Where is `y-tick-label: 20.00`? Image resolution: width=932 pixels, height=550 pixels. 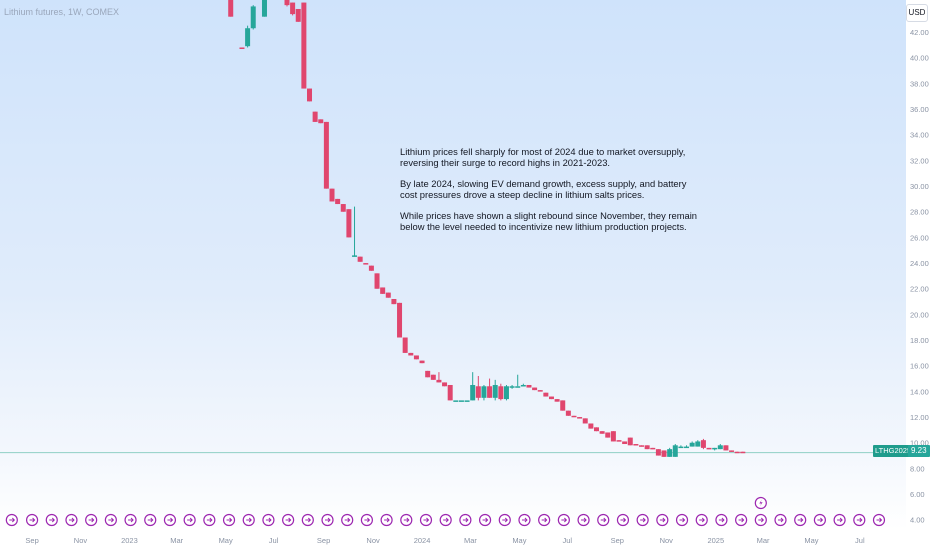 y-tick-label: 20.00 is located at coordinates (919, 314).